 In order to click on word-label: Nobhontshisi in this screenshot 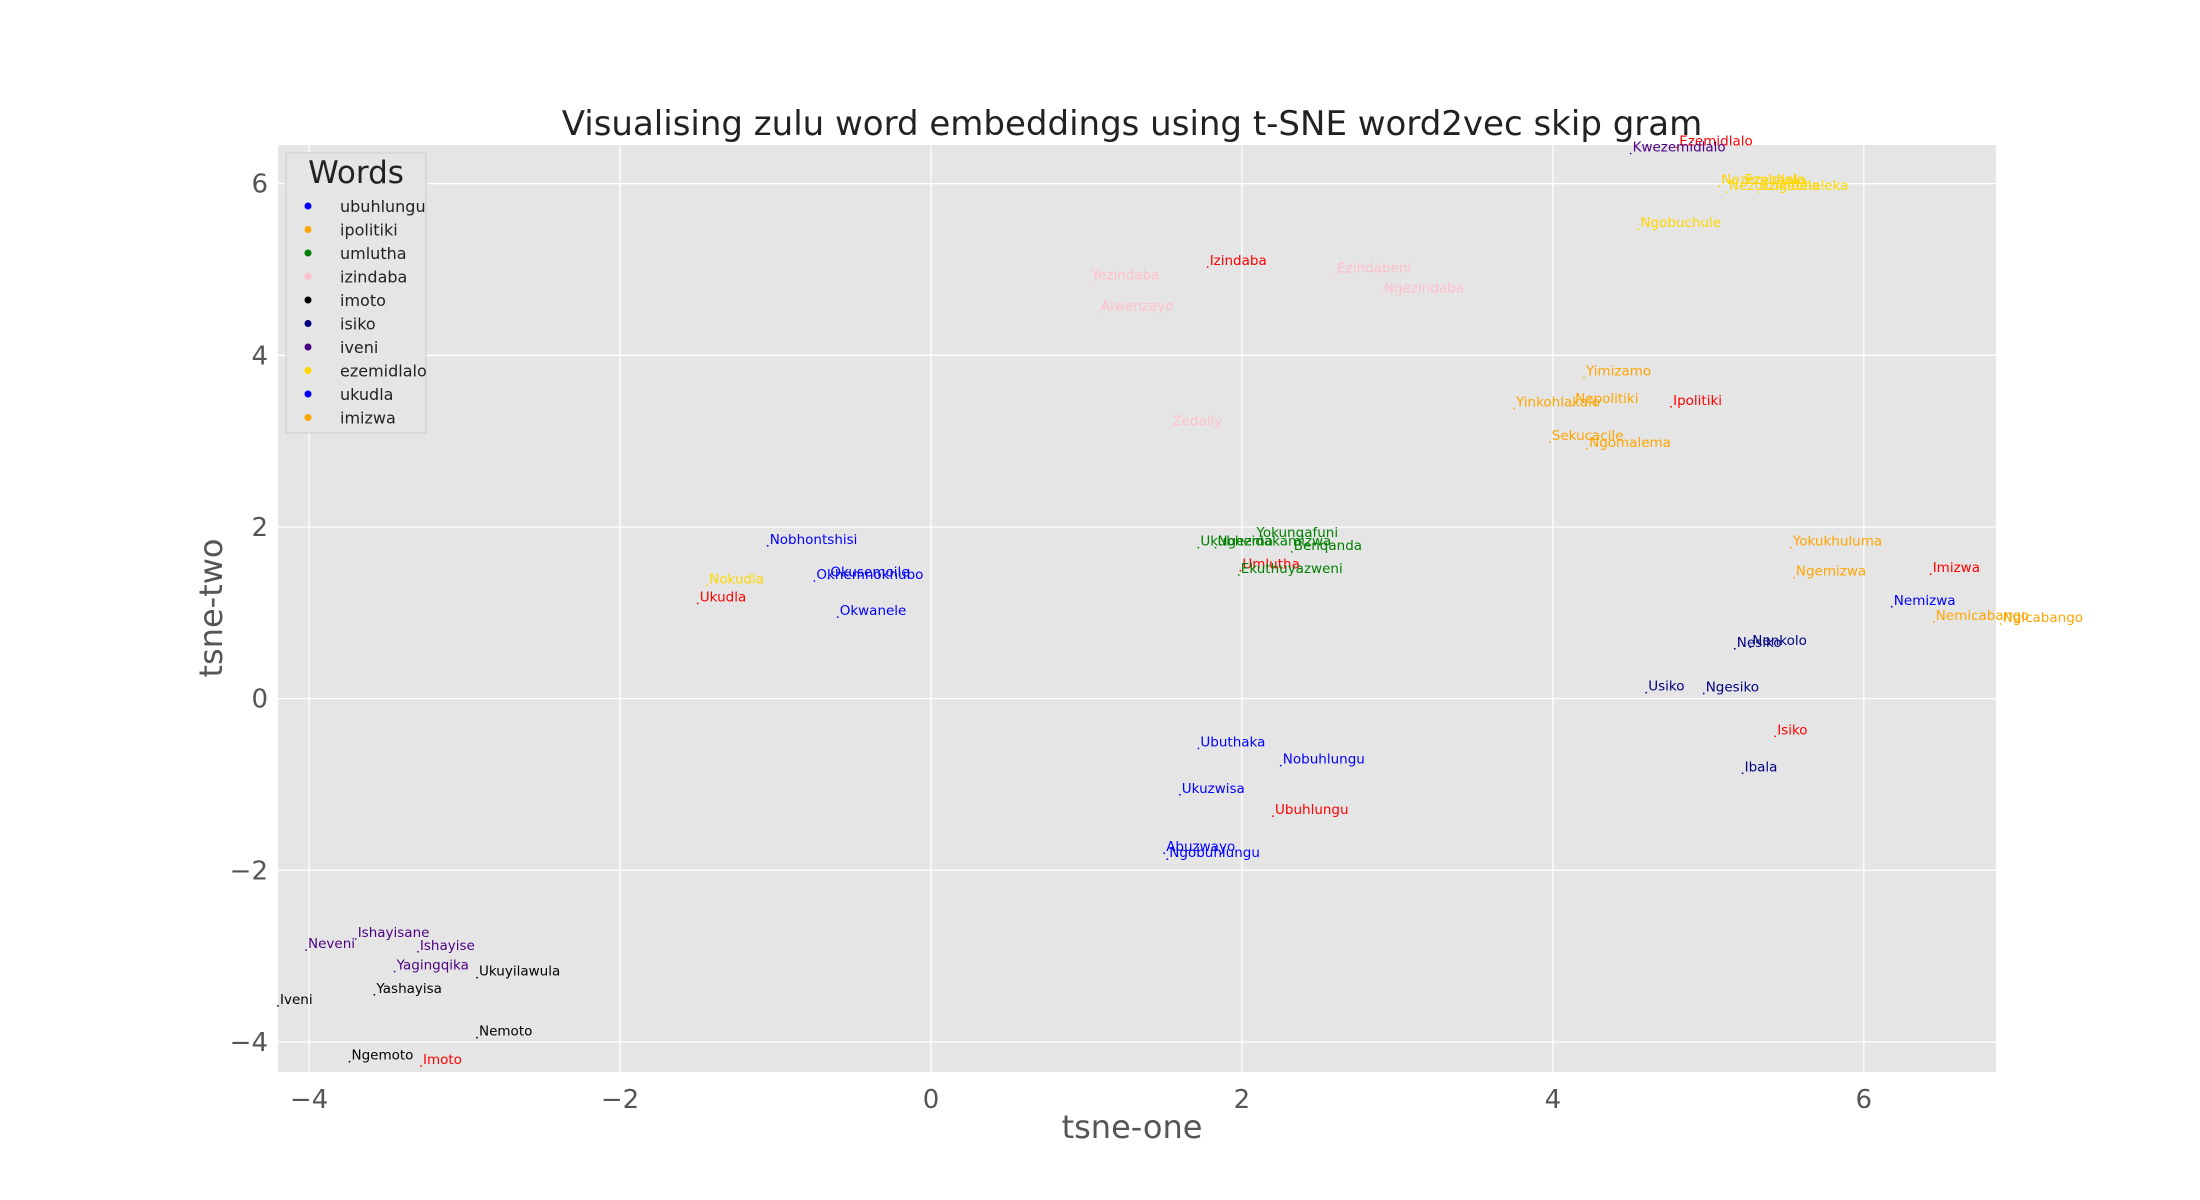, I will do `click(814, 540)`.